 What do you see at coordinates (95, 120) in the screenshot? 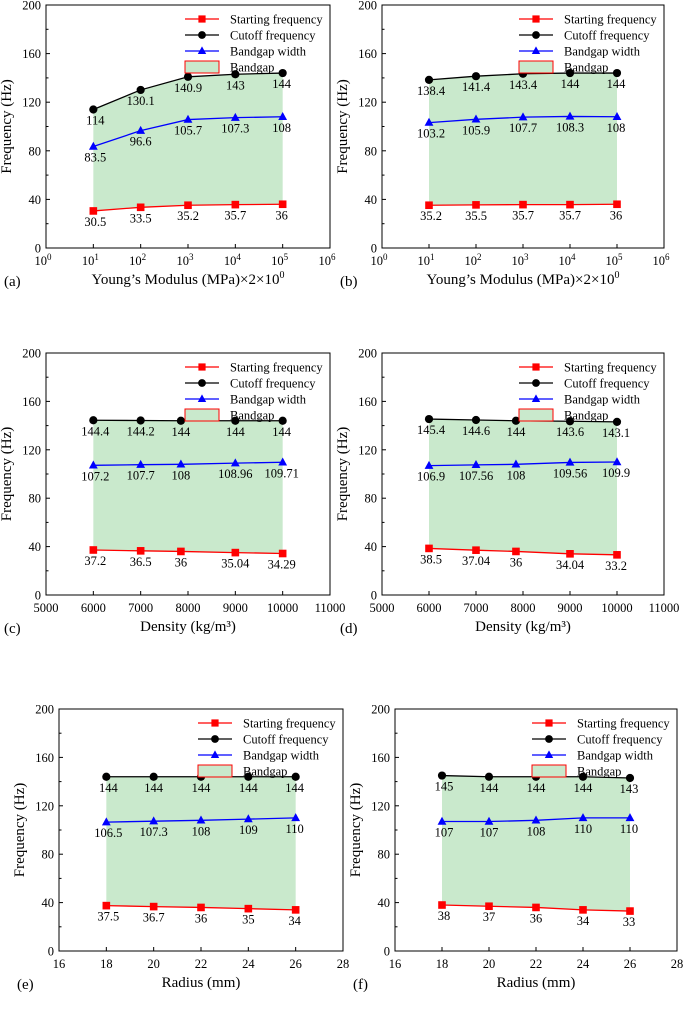
I see `cutoff-data-label: 114` at bounding box center [95, 120].